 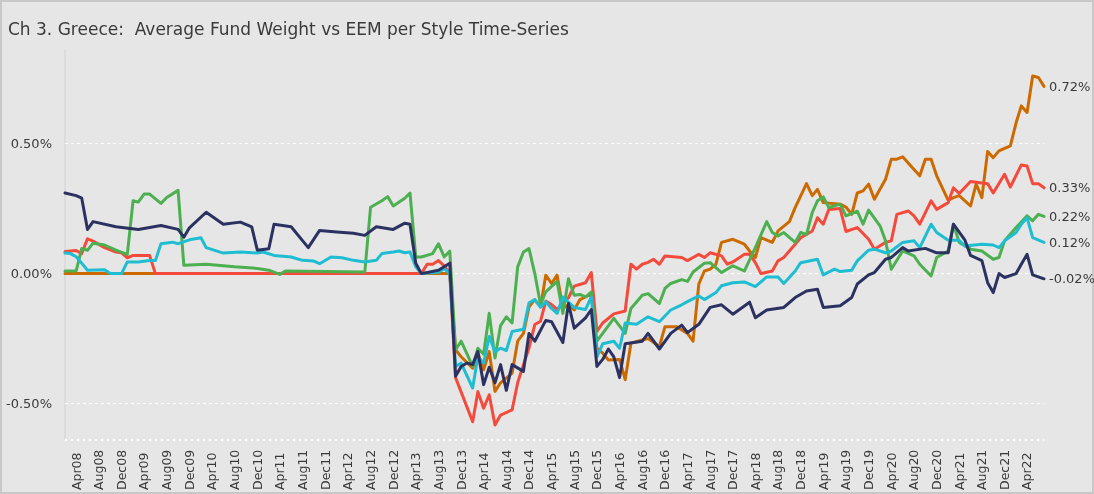 I want to click on x-tick-label: Dec19, so click(x=868, y=469).